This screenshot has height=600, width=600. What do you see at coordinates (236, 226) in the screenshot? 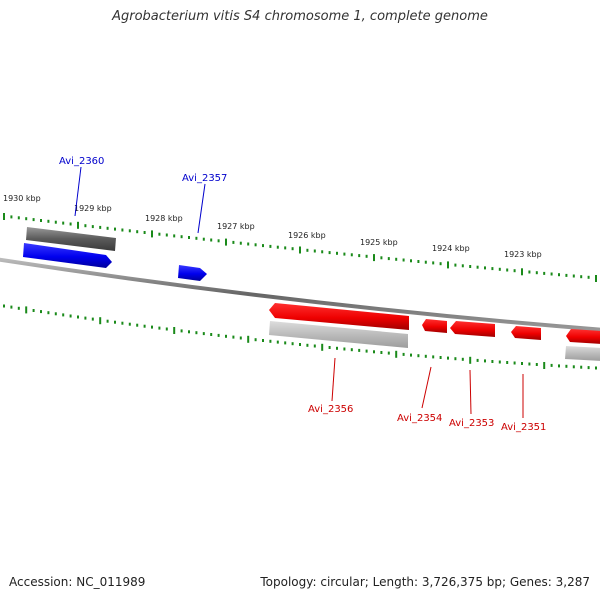
I see `tick-label: 1927 kbp` at bounding box center [236, 226].